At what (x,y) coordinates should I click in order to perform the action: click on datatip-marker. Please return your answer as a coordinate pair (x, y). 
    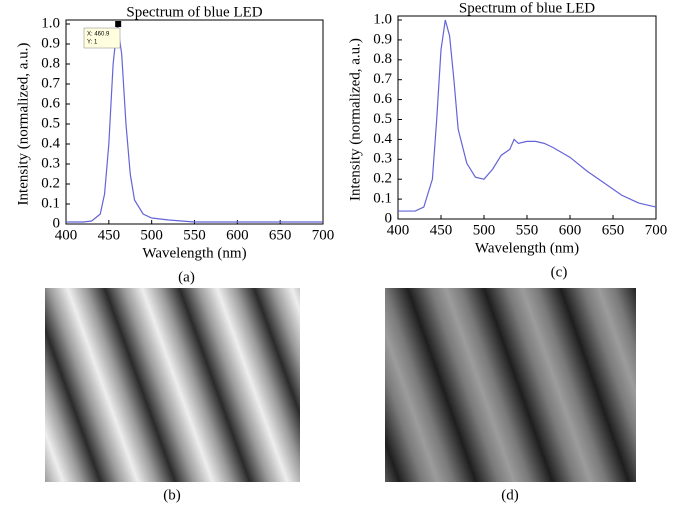
    Looking at the image, I should click on (118, 24).